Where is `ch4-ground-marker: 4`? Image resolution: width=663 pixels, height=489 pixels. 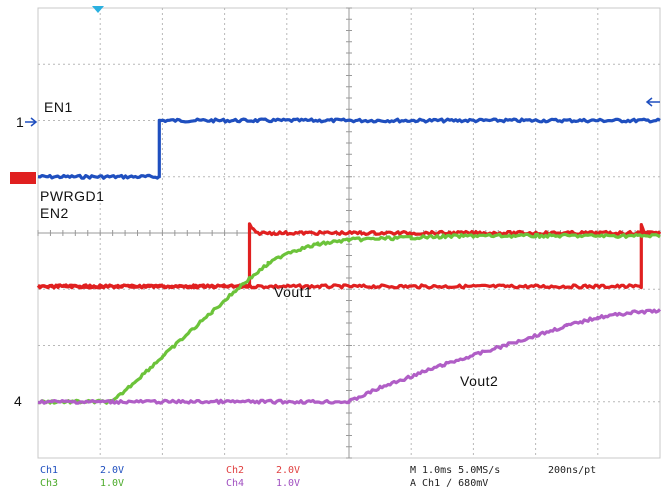
ch4-ground-marker: 4 is located at coordinates (18, 401).